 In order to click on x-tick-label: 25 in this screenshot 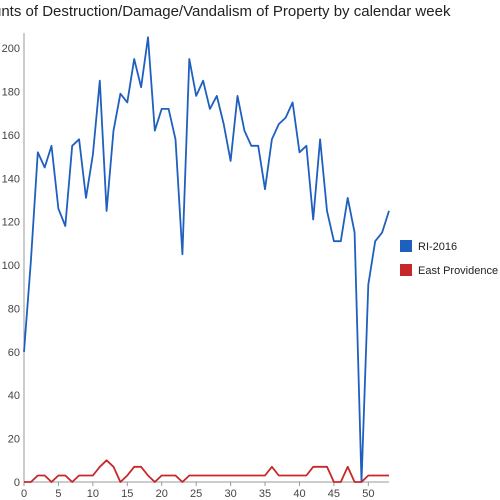, I will do `click(196, 494)`.